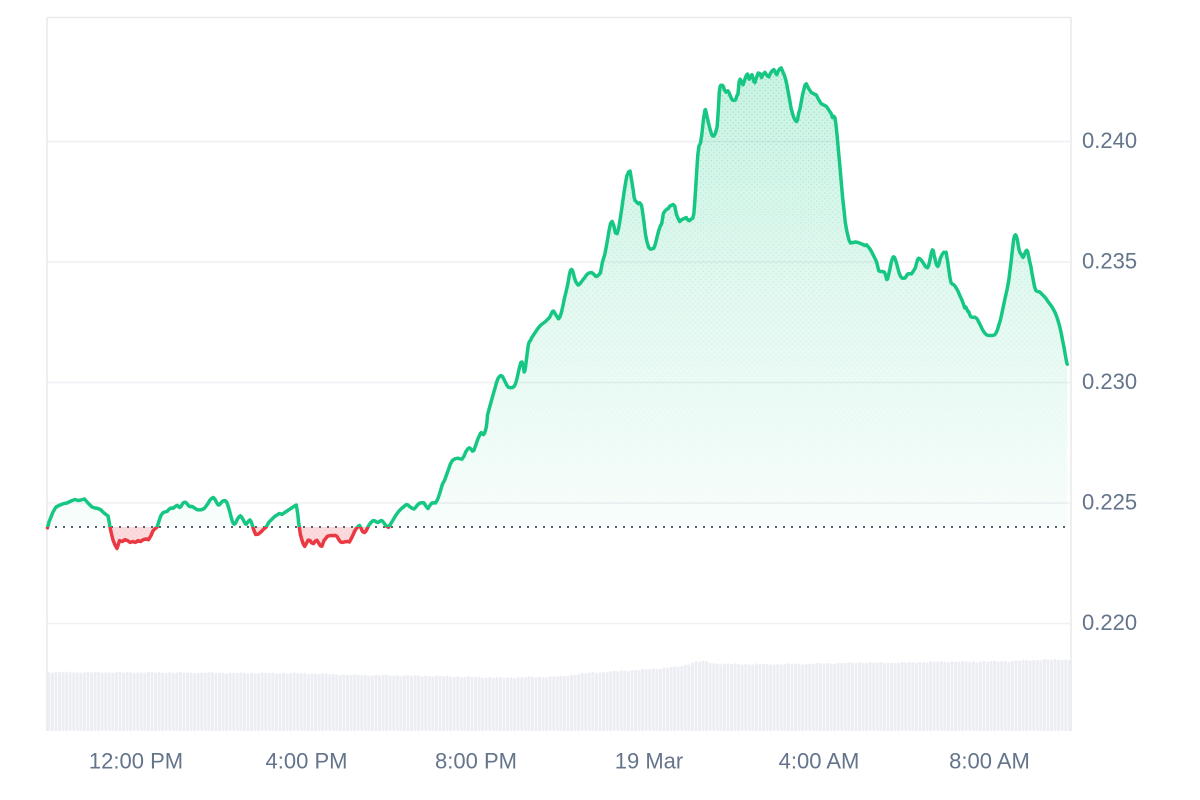 This screenshot has height=800, width=1200. What do you see at coordinates (476, 761) in the screenshot?
I see `svg-text: 8:00 PM` at bounding box center [476, 761].